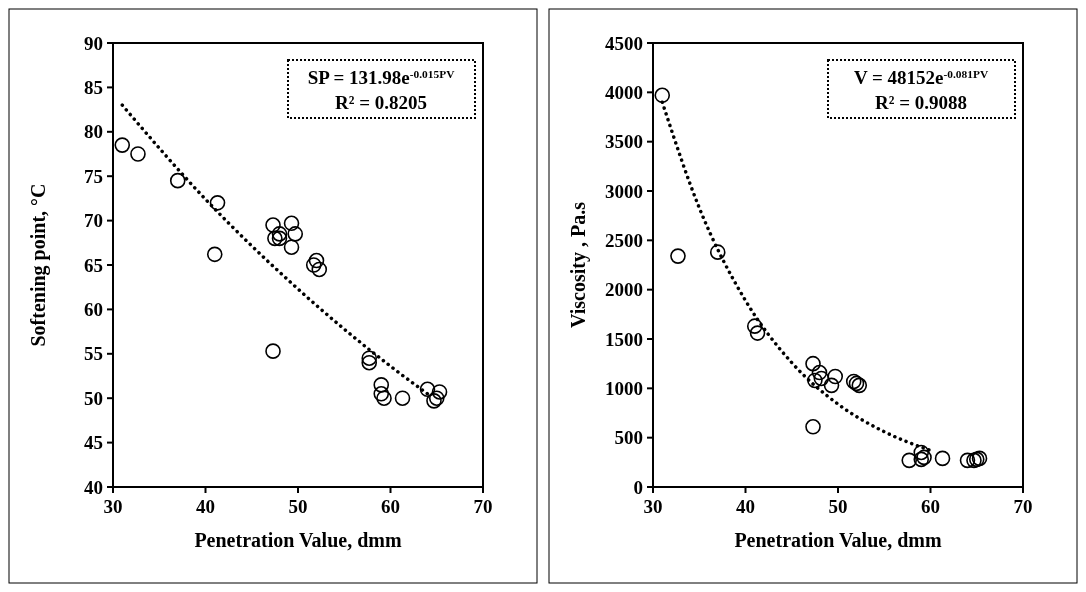 This screenshot has width=1086, height=592. Describe the element at coordinates (93, 398) in the screenshot. I see `y-tick-label: 50` at that location.